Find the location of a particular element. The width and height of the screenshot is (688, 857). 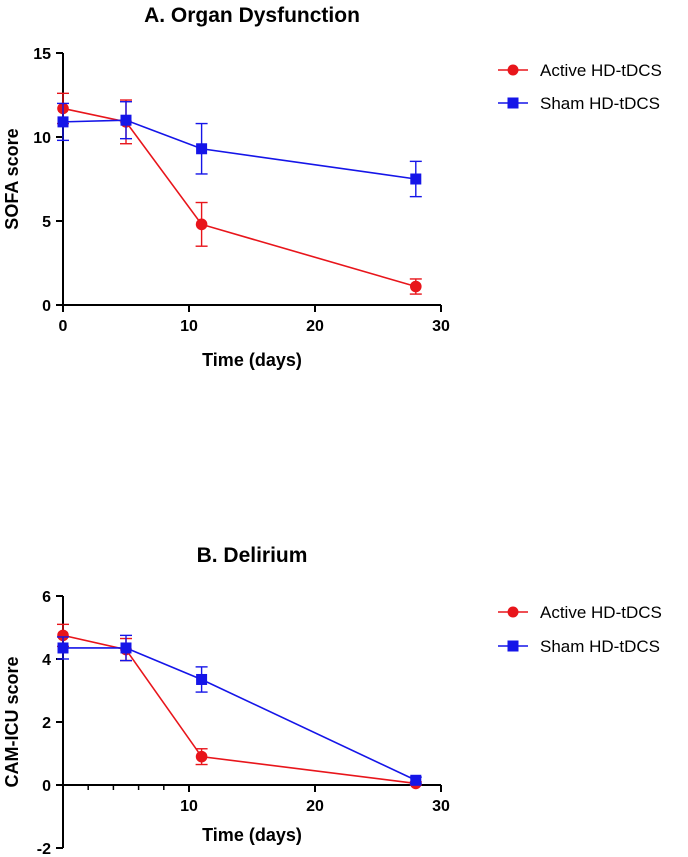

y-tick-label: 10 is located at coordinates (42, 138).